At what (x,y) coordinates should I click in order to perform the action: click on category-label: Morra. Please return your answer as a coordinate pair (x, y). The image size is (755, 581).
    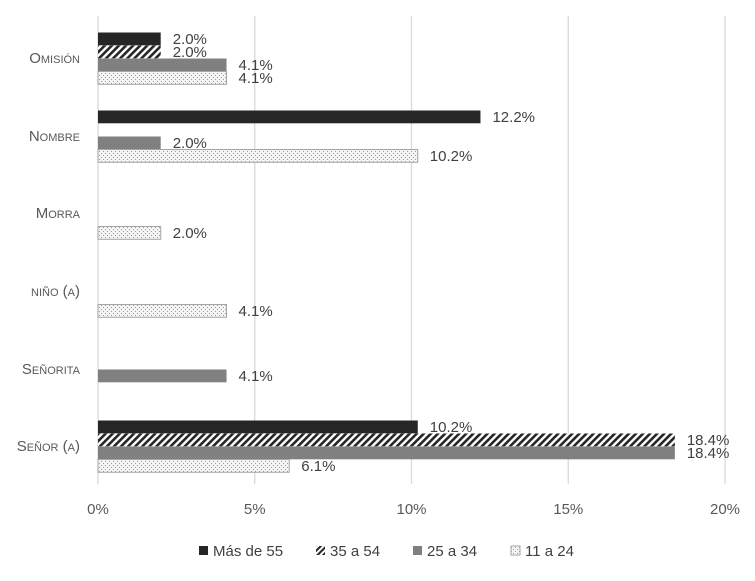
    Looking at the image, I should click on (58, 213).